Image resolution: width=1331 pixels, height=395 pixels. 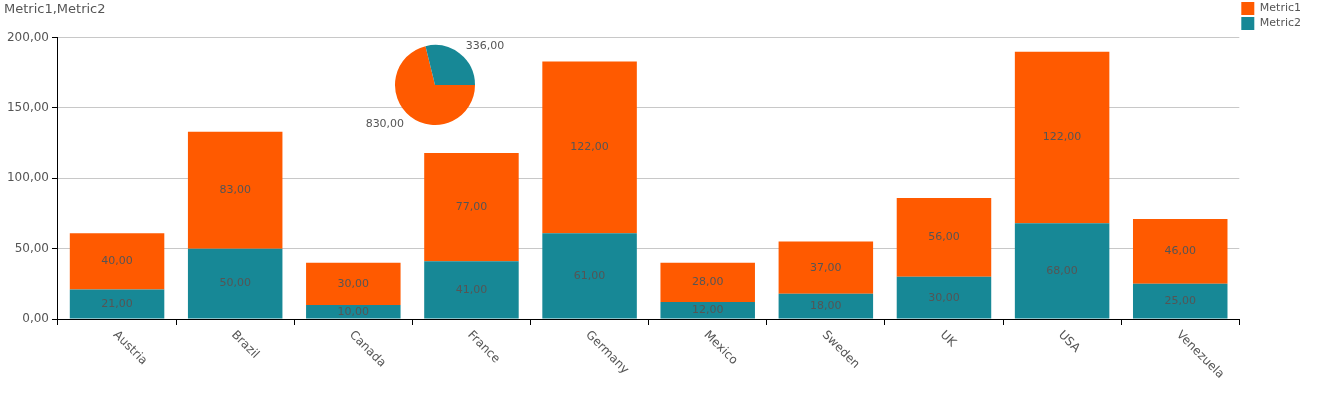 I want to click on y-tick-label: 50,00, so click(x=31, y=247).